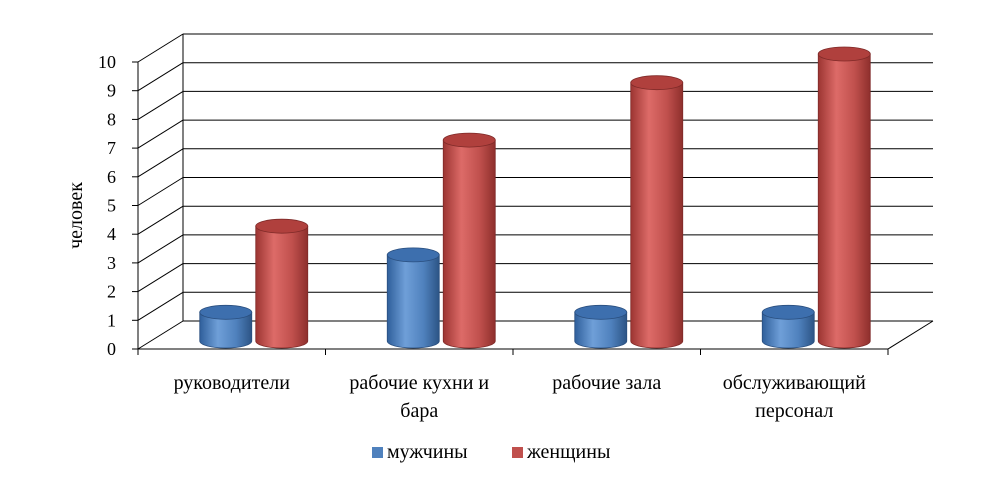 This screenshot has width=993, height=493. Describe the element at coordinates (794, 383) in the screenshot. I see `x-tick-label: обслуживающий` at that location.